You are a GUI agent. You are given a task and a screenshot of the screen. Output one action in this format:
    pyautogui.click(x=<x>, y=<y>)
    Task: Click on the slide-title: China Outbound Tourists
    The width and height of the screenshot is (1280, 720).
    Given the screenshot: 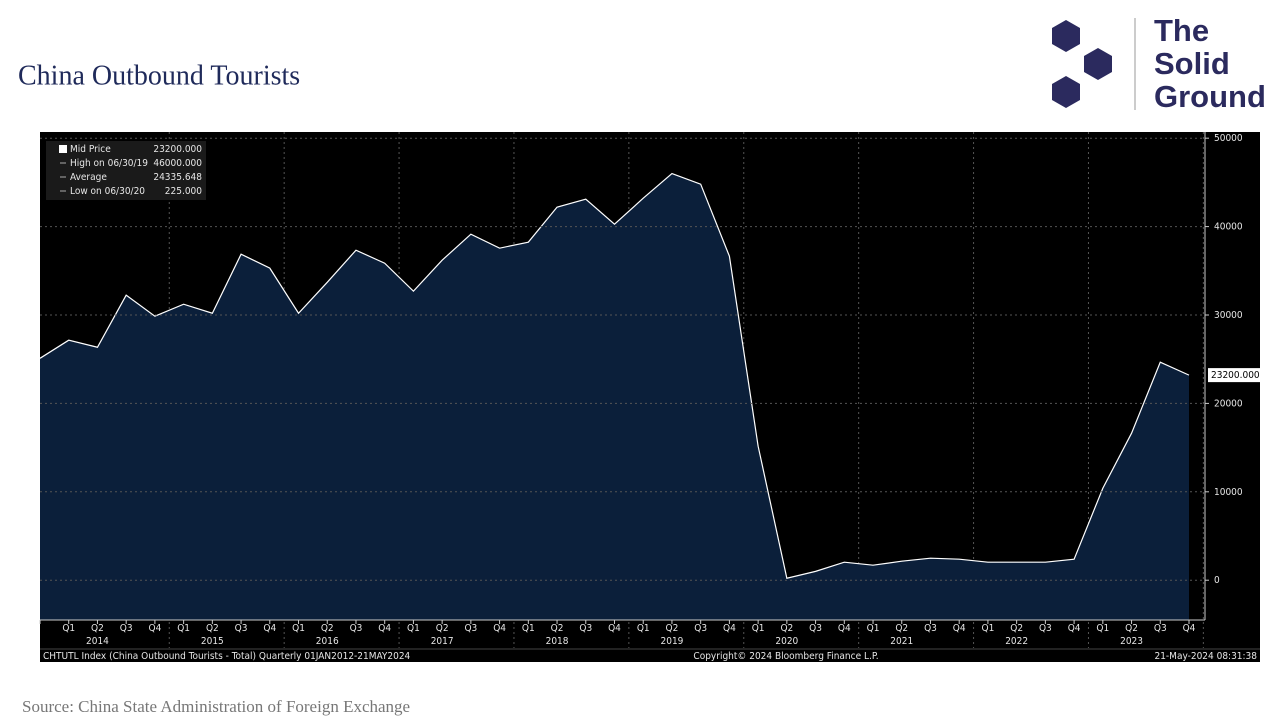 What is the action you would take?
    pyautogui.click(x=159, y=75)
    